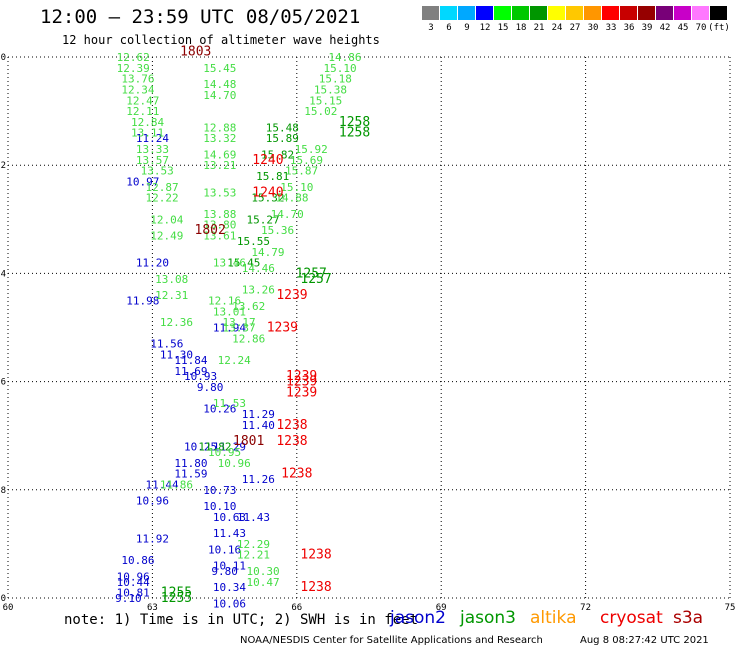  Describe the element at coordinates (219, 506) in the screenshot. I see `wave-height-label: 10.10` at that location.